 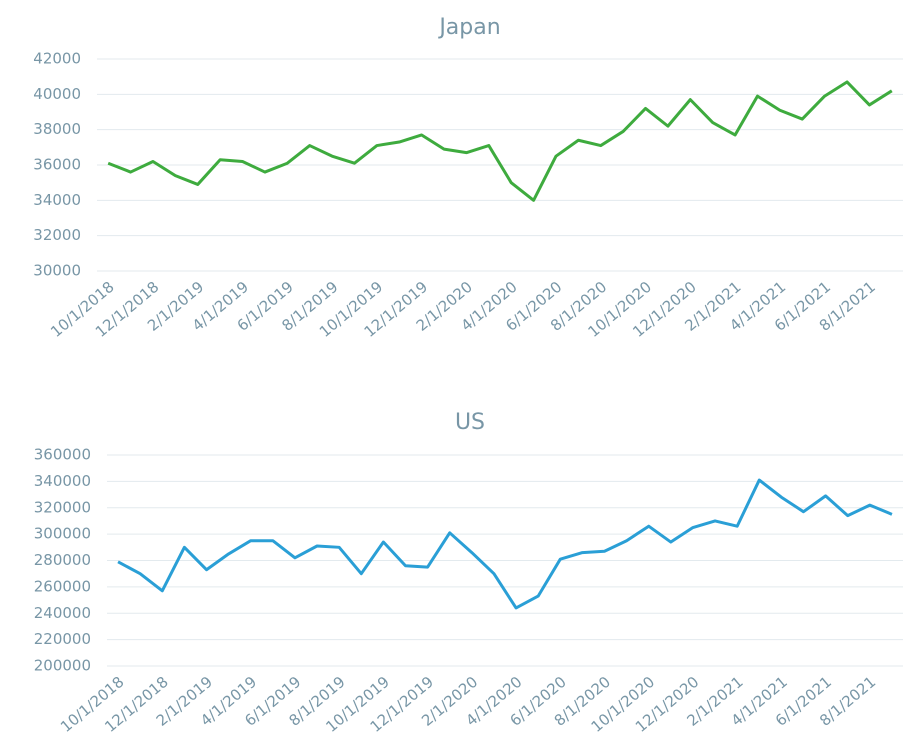 What do you see at coordinates (62, 639) in the screenshot?
I see `y-tick-label: 220000` at bounding box center [62, 639].